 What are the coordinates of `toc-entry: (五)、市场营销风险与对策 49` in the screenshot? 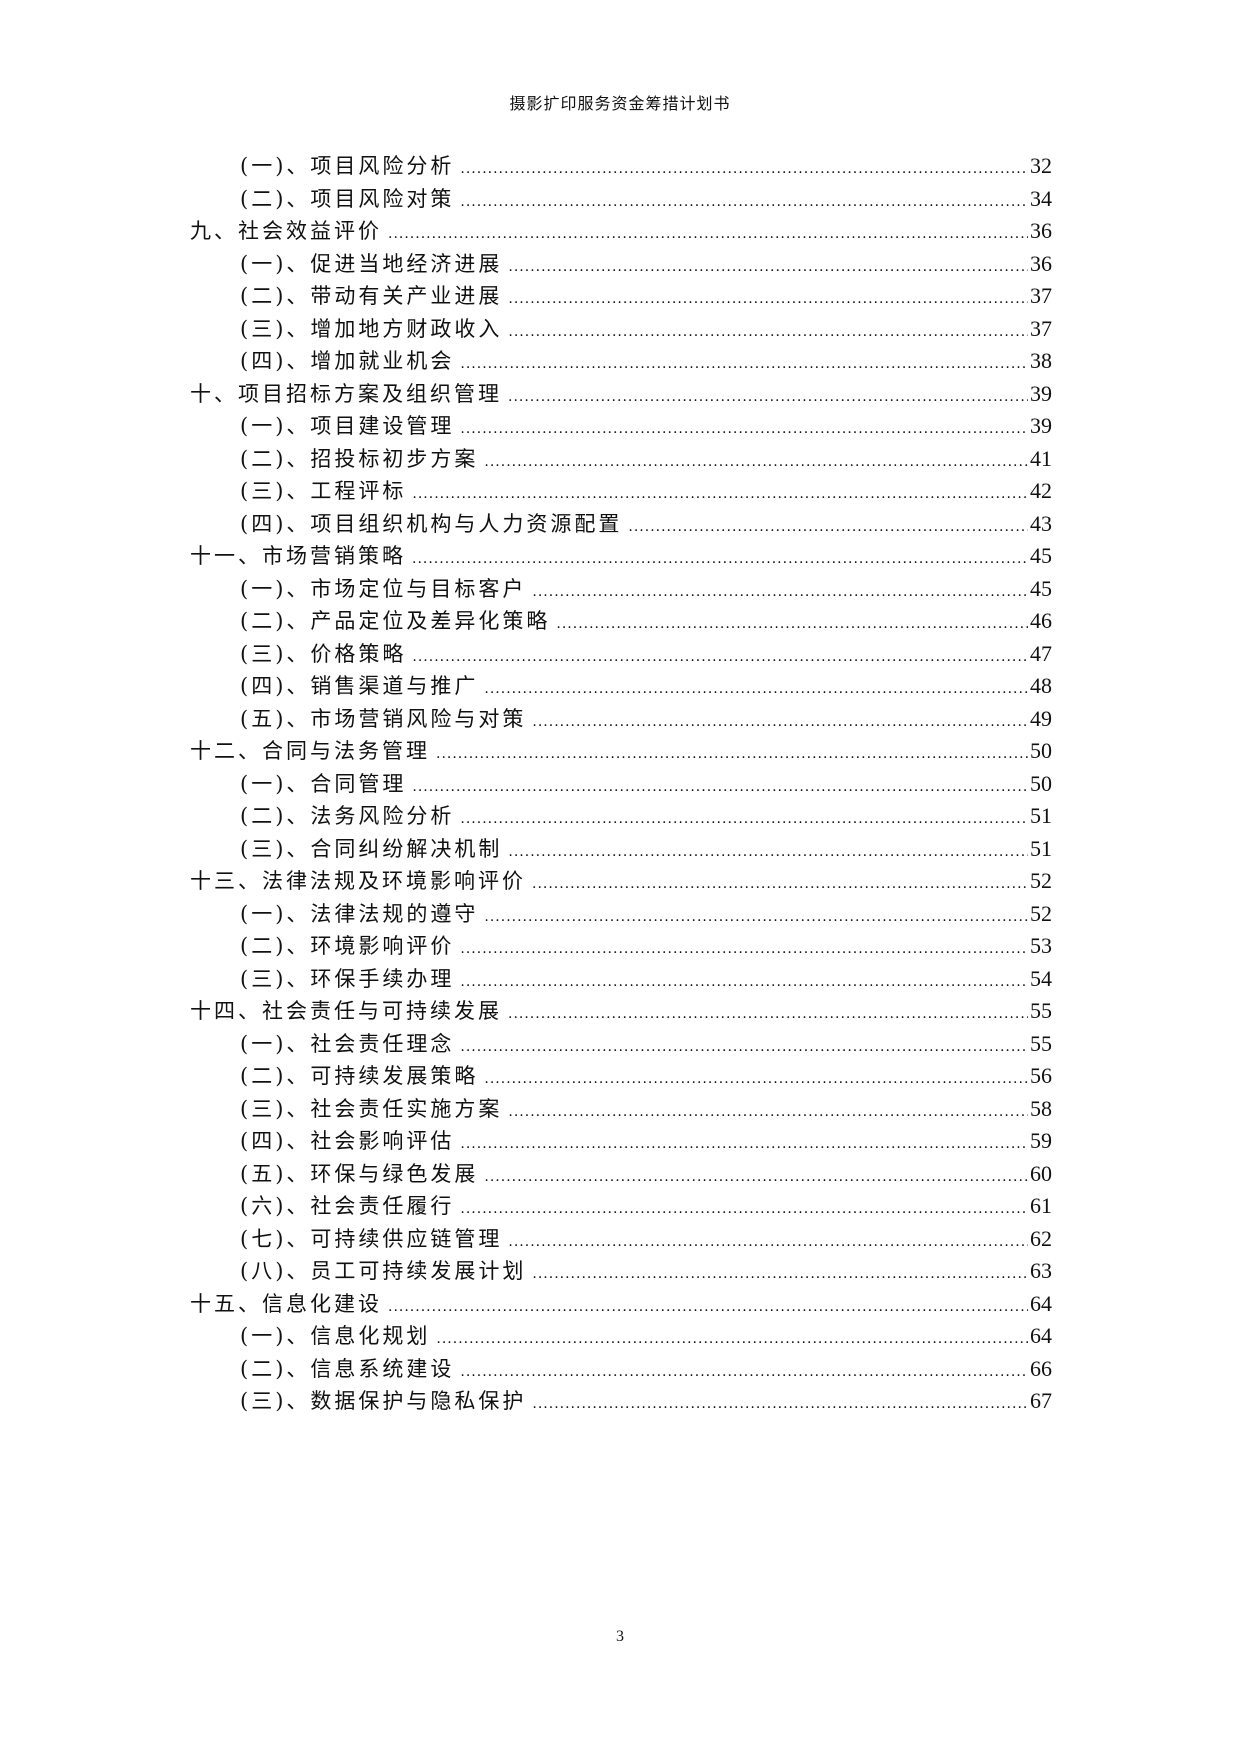 It's located at (621, 719).